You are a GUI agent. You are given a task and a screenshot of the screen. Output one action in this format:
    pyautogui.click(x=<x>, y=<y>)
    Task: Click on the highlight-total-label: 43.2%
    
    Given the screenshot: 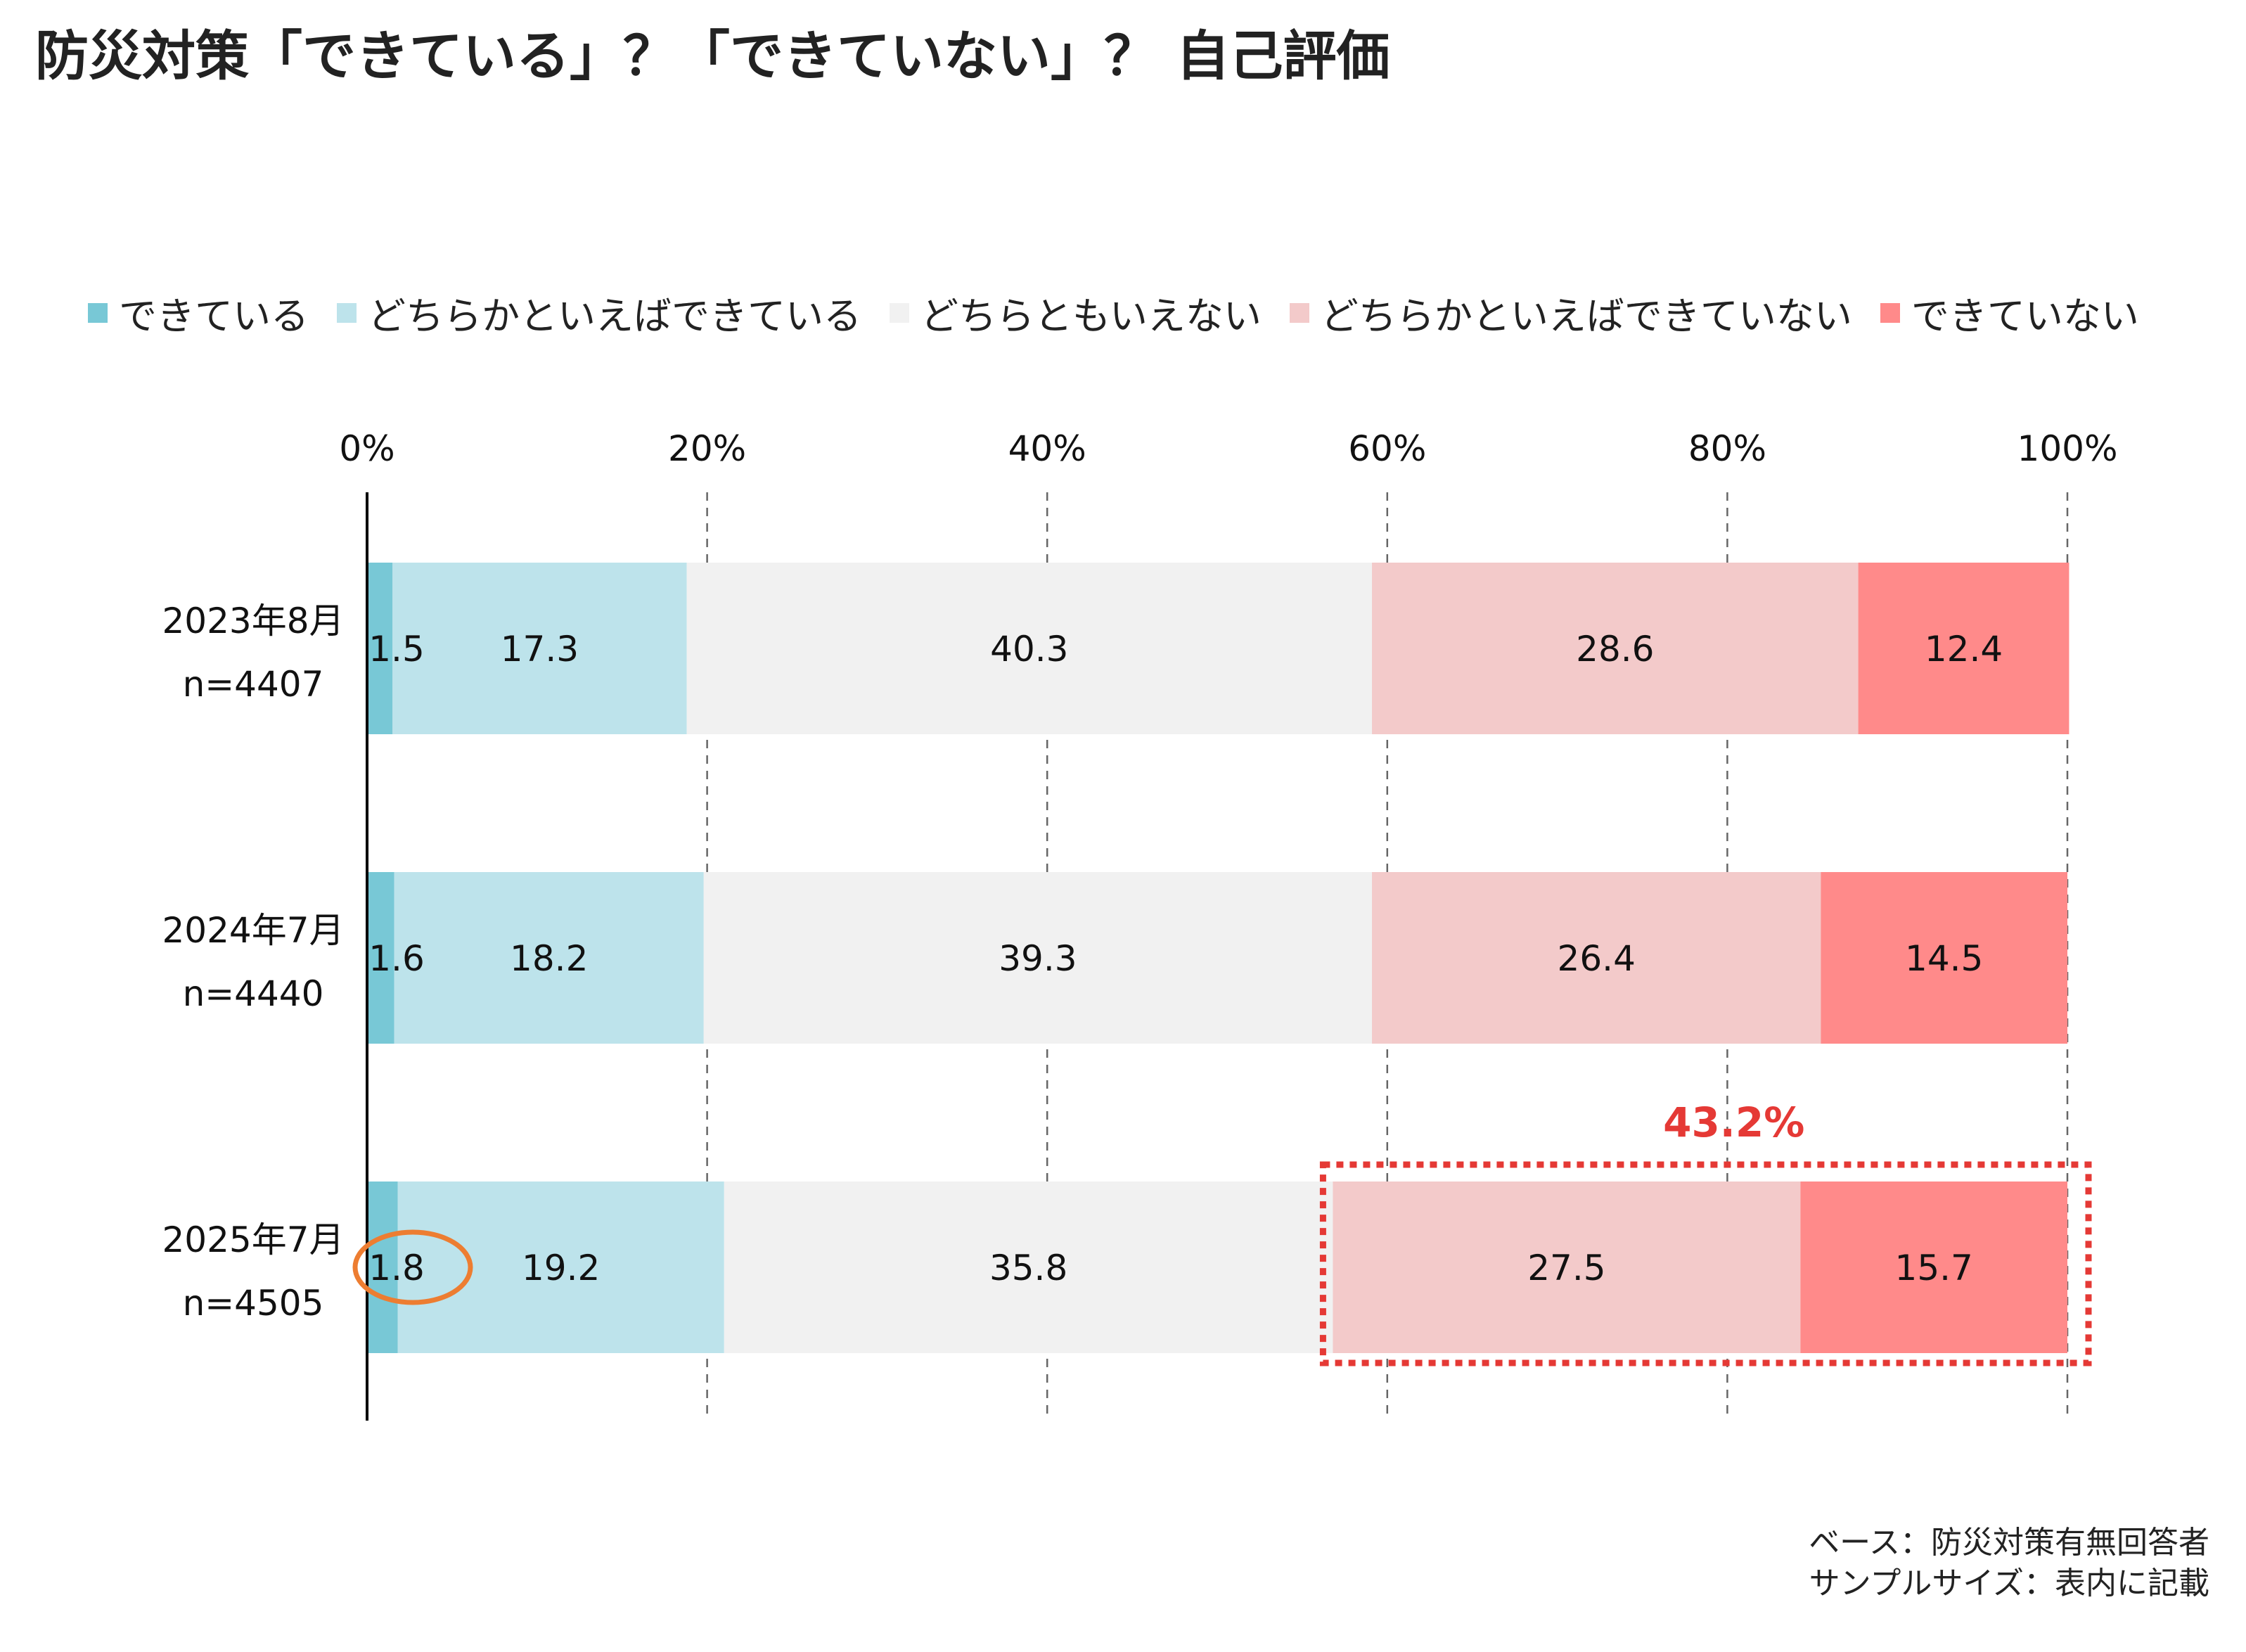 What is the action you would take?
    pyautogui.click(x=1733, y=1122)
    